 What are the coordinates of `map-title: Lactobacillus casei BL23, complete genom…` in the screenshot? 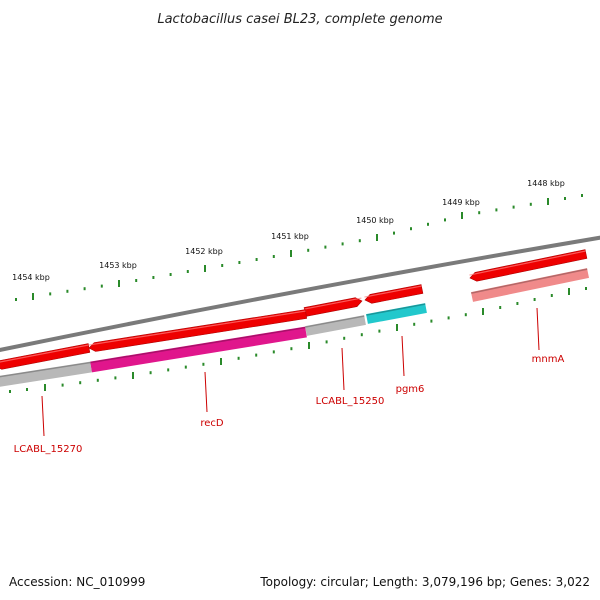 It's located at (299, 19).